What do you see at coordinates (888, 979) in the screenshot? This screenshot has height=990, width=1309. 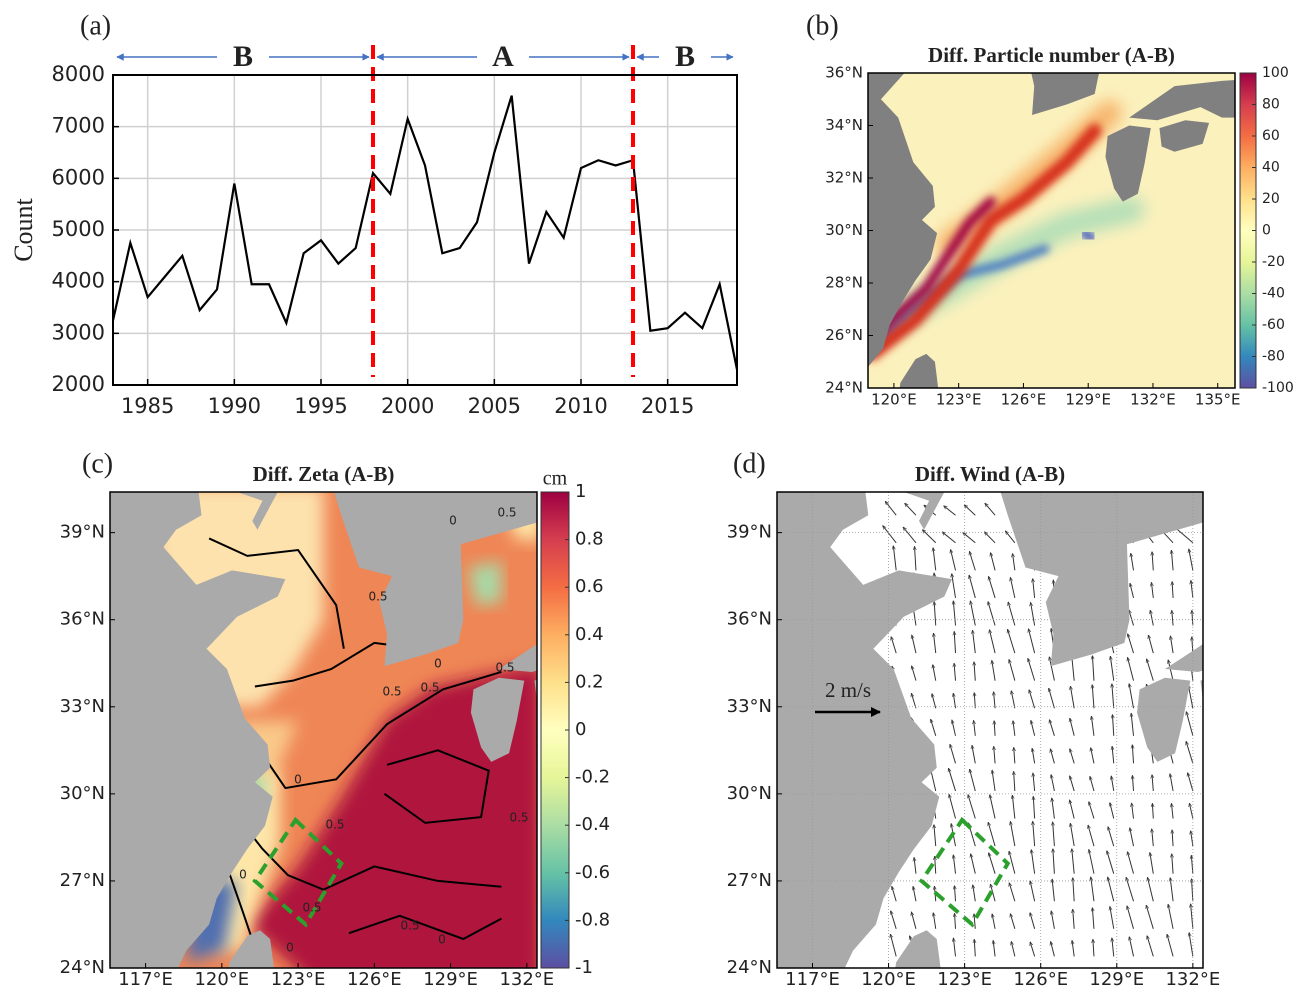 I see `x-tick-label: 120°E` at bounding box center [888, 979].